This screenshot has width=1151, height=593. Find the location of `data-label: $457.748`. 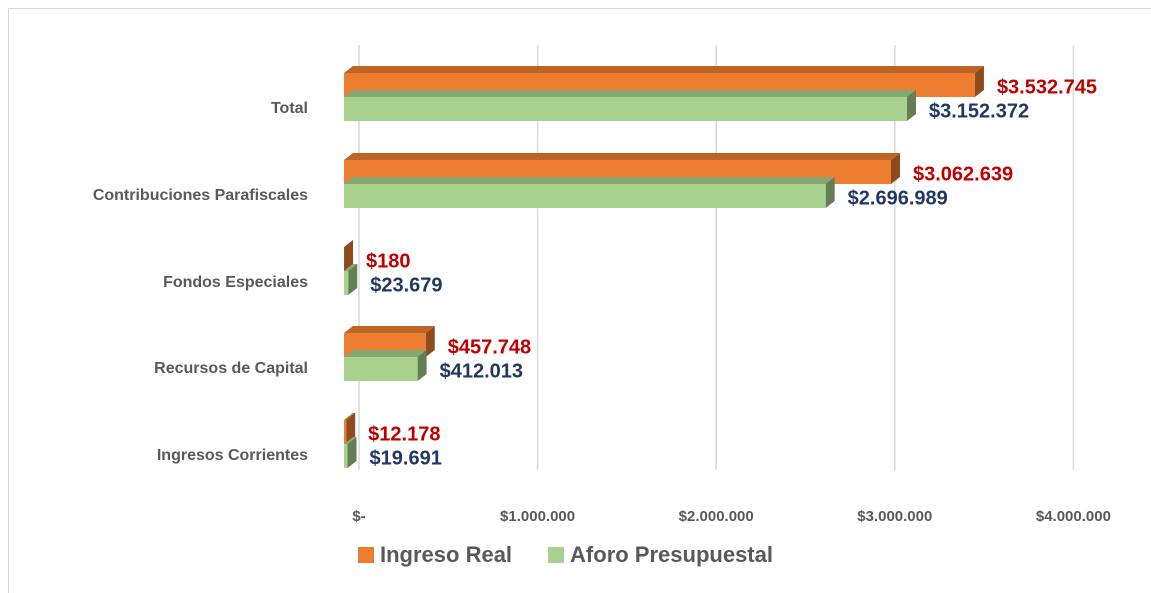

data-label: $457.748 is located at coordinates (489, 347).